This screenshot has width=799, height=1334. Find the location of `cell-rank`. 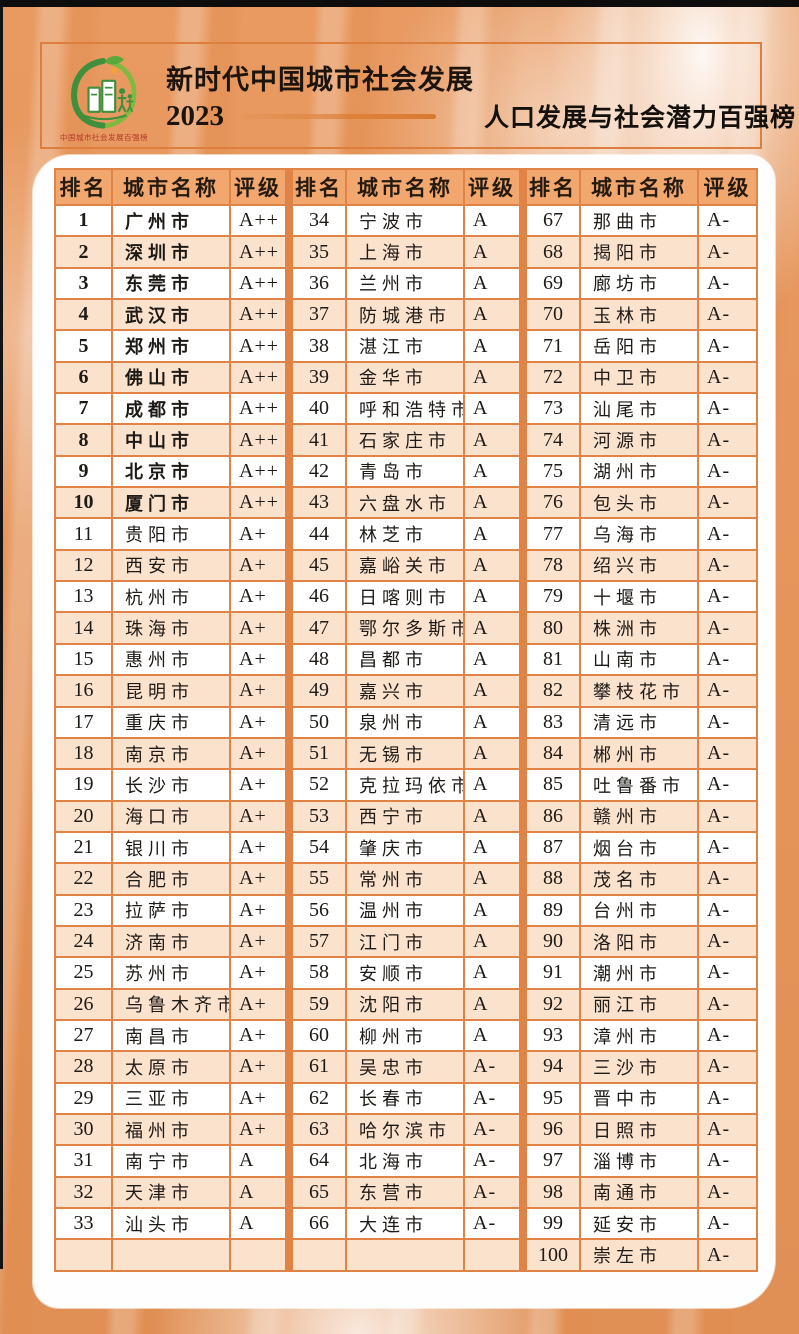

cell-rank is located at coordinates (316, 1255).